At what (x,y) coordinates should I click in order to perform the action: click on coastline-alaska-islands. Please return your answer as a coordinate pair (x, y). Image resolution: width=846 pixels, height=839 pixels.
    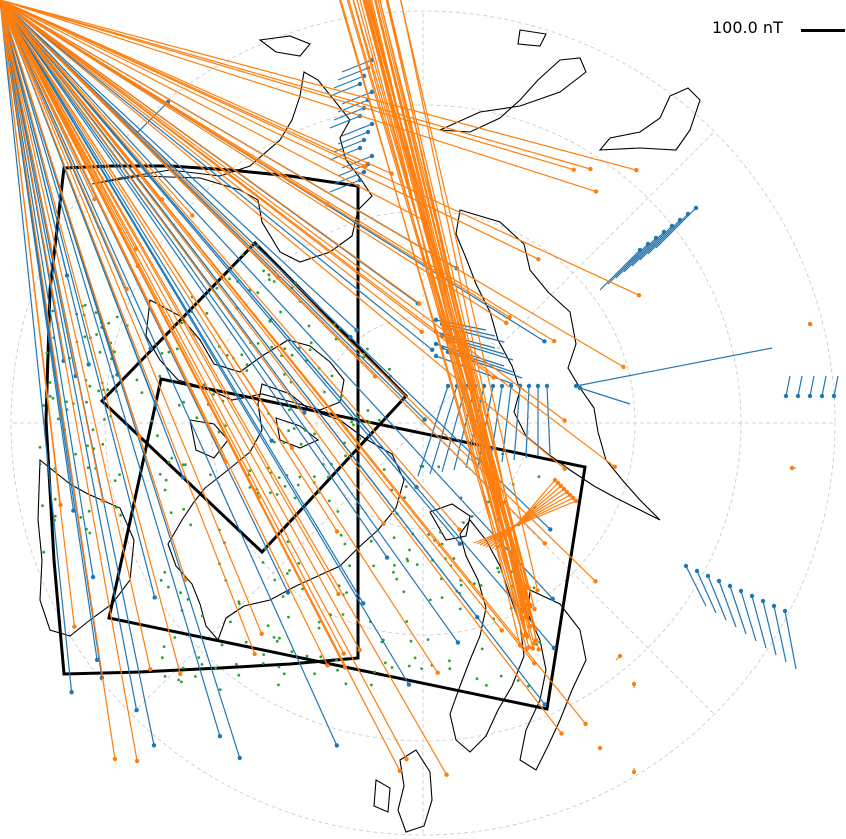
    Looking at the image, I should click on (402, 43).